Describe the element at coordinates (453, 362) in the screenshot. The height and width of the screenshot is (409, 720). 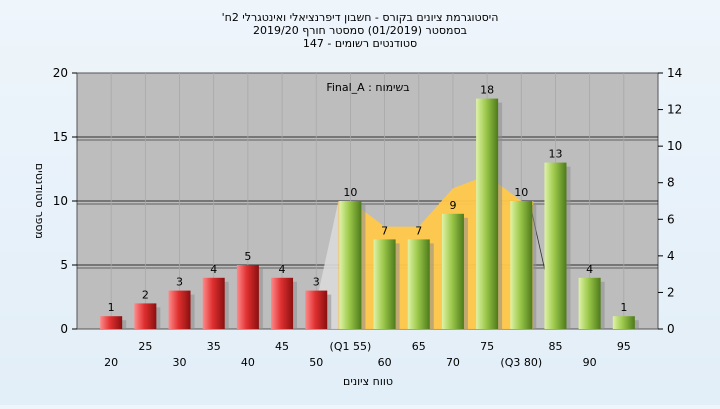
I see `x-tick-label: 70` at that location.